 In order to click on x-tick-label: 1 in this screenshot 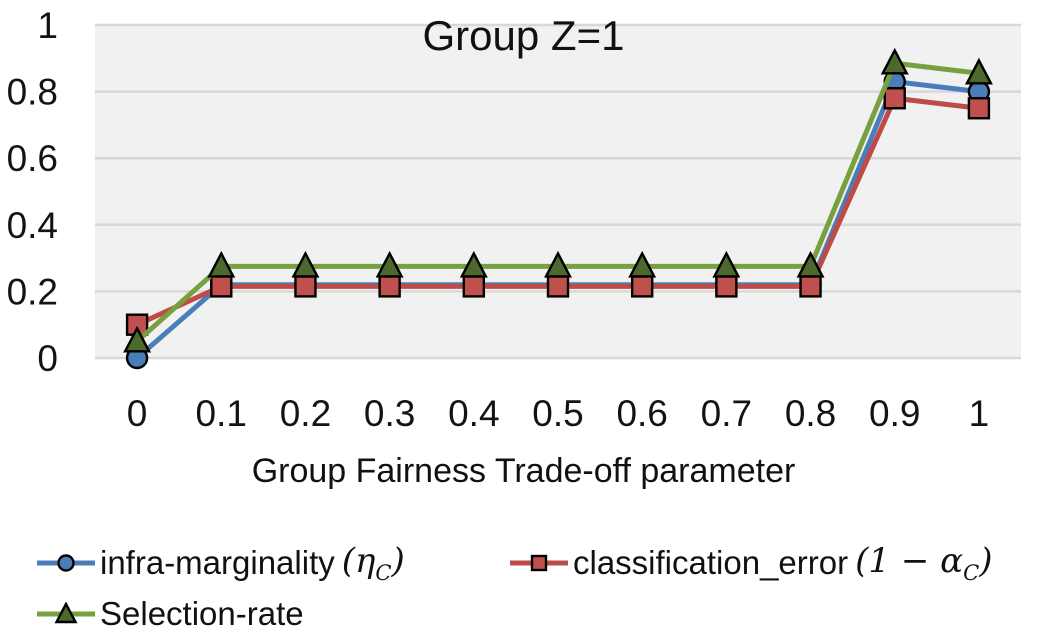, I will do `click(979, 413)`.